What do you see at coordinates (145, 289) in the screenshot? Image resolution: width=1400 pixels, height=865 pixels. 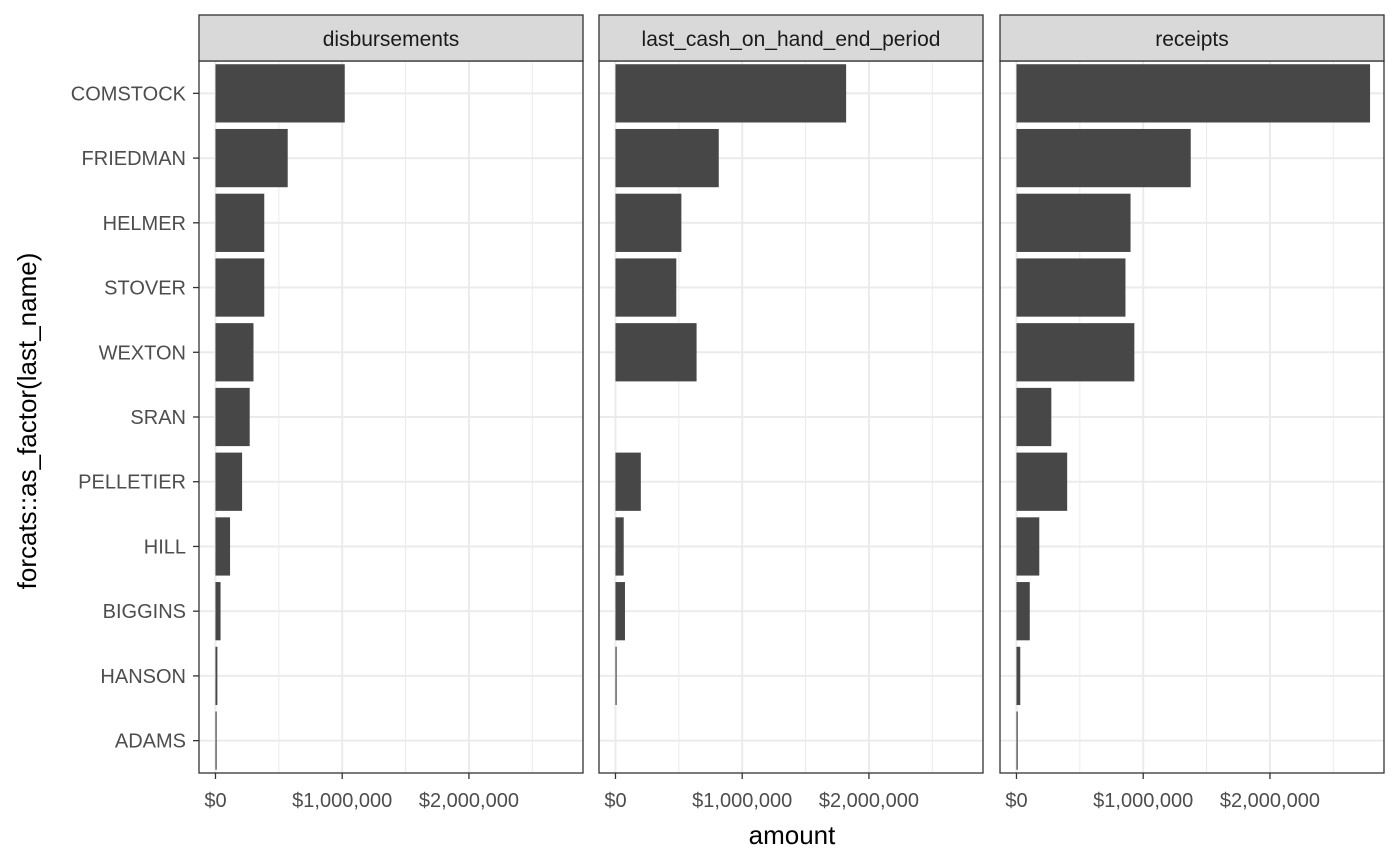 I see `y-tick-label-stover: STOVER` at bounding box center [145, 289].